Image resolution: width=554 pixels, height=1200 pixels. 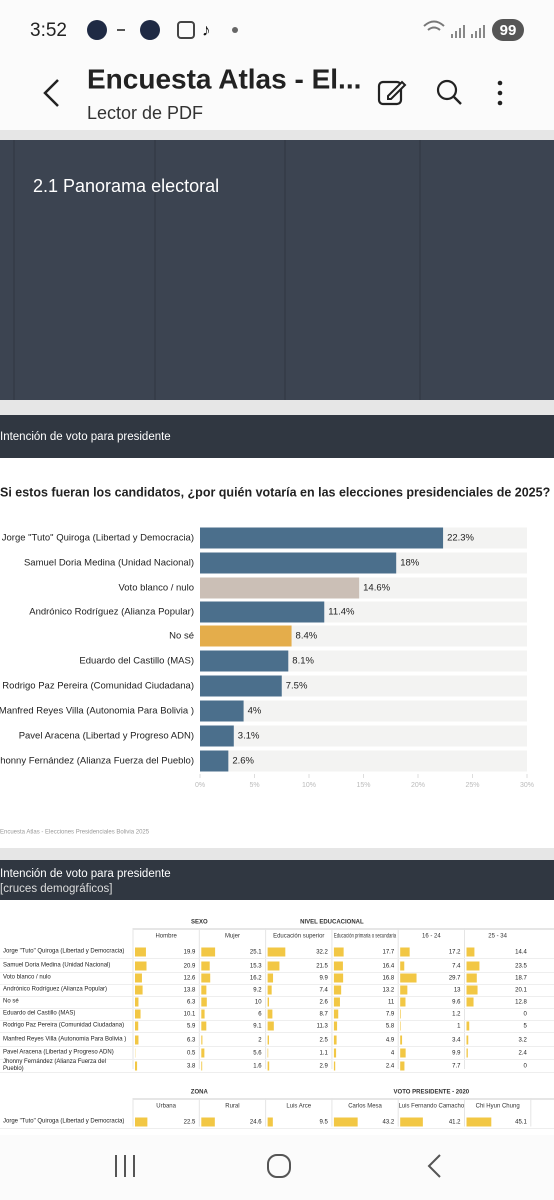 What do you see at coordinates (521, 953) in the screenshot?
I see `cell-value: 14.4` at bounding box center [521, 953].